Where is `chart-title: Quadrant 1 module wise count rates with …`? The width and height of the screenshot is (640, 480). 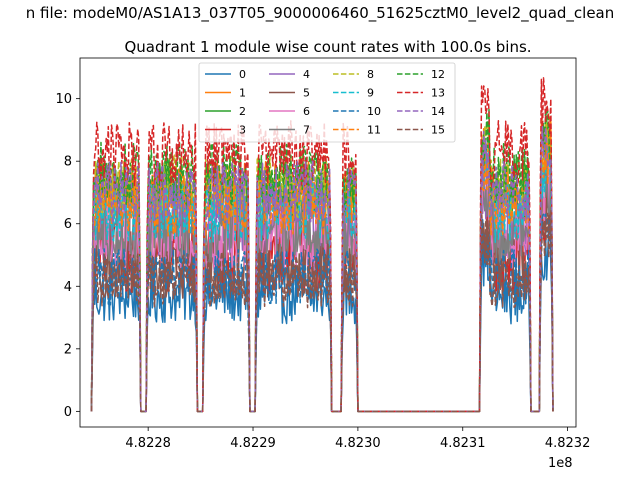 chart-title: Quadrant 1 module wise count rates with … is located at coordinates (327, 47).